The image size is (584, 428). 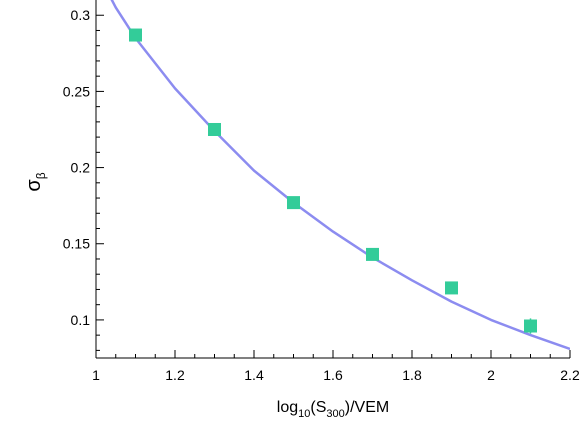 I want to click on x-tick-label: 1.6, so click(x=333, y=375).